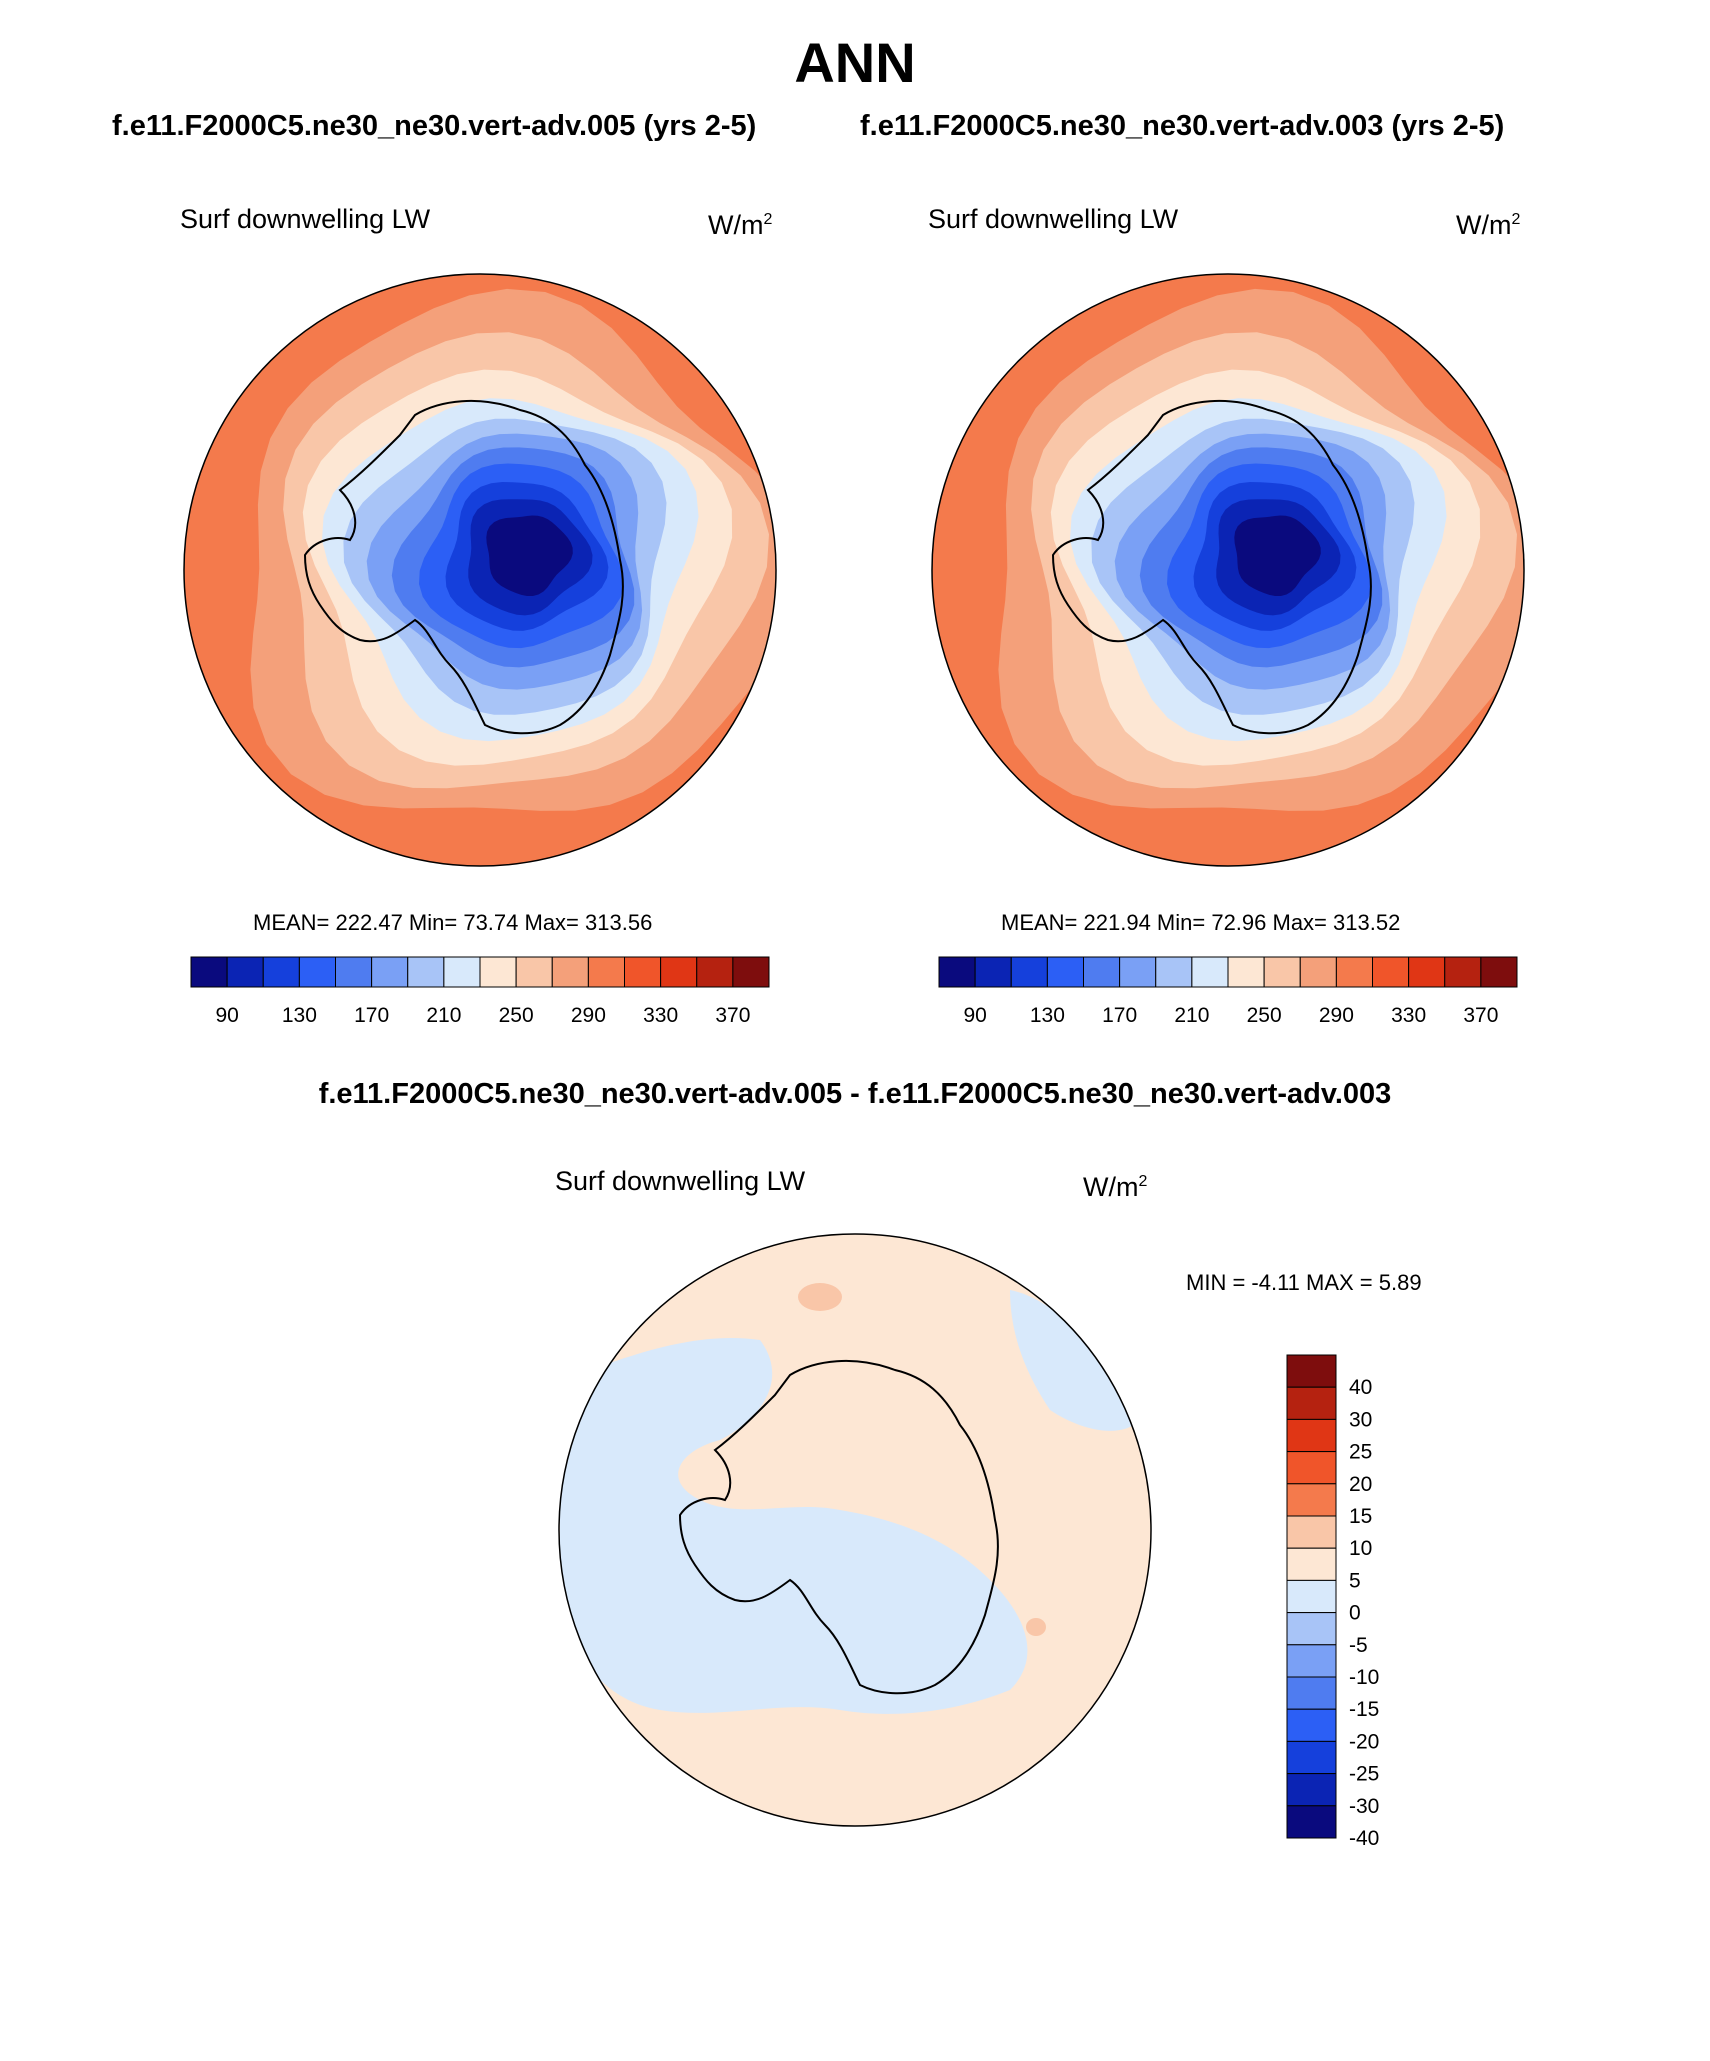 Image resolution: width=1710 pixels, height=2061 pixels. Describe the element at coordinates (1355, 1580) in the screenshot. I see `diff-colorbar-tick-label: 5` at that location.